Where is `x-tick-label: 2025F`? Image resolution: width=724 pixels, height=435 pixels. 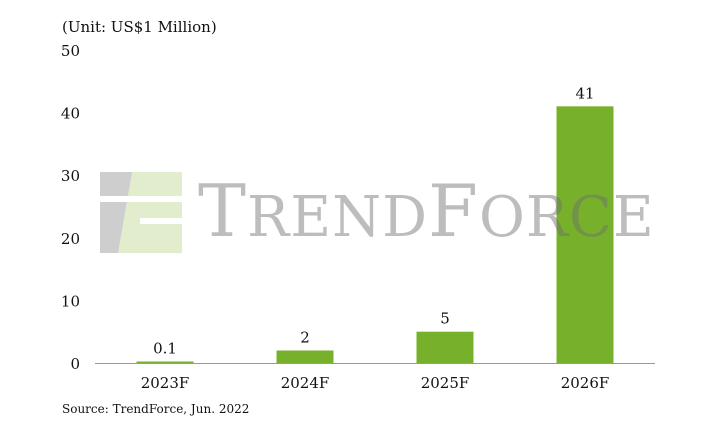 x-tick-label: 2025F is located at coordinates (445, 383).